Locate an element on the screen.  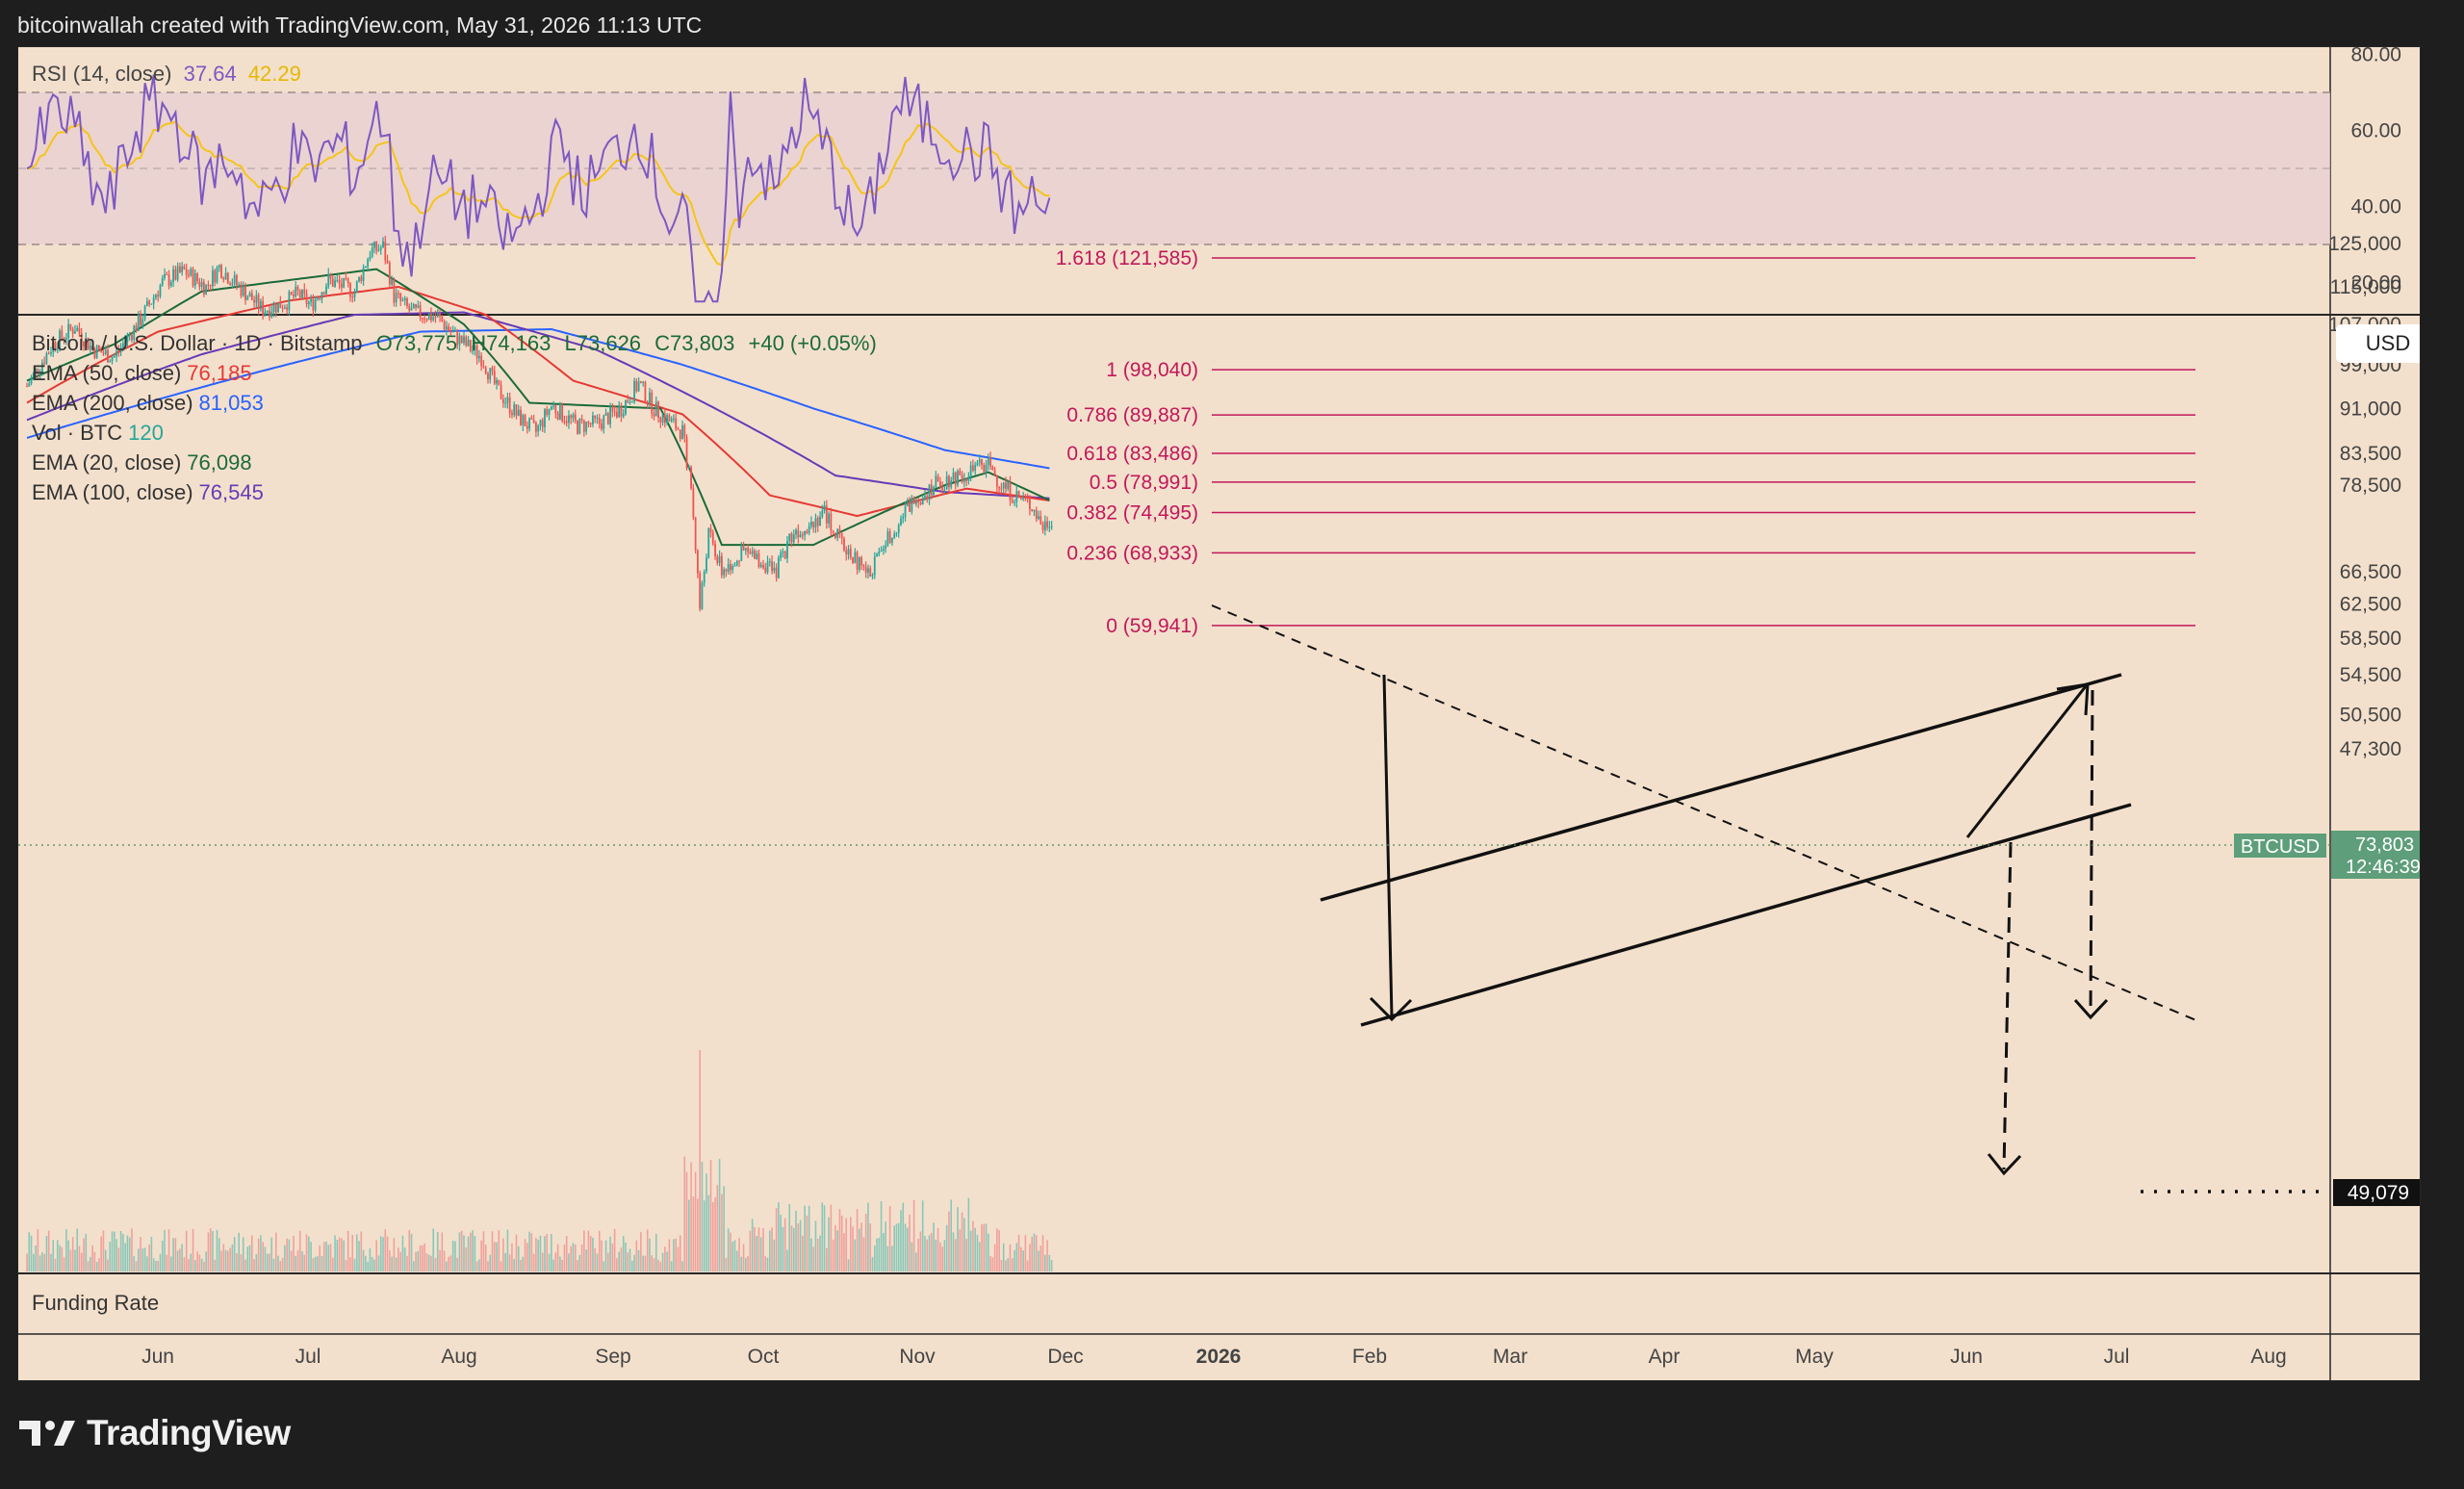
indicator-volume: Vol · BTC 120 is located at coordinates (454, 433).